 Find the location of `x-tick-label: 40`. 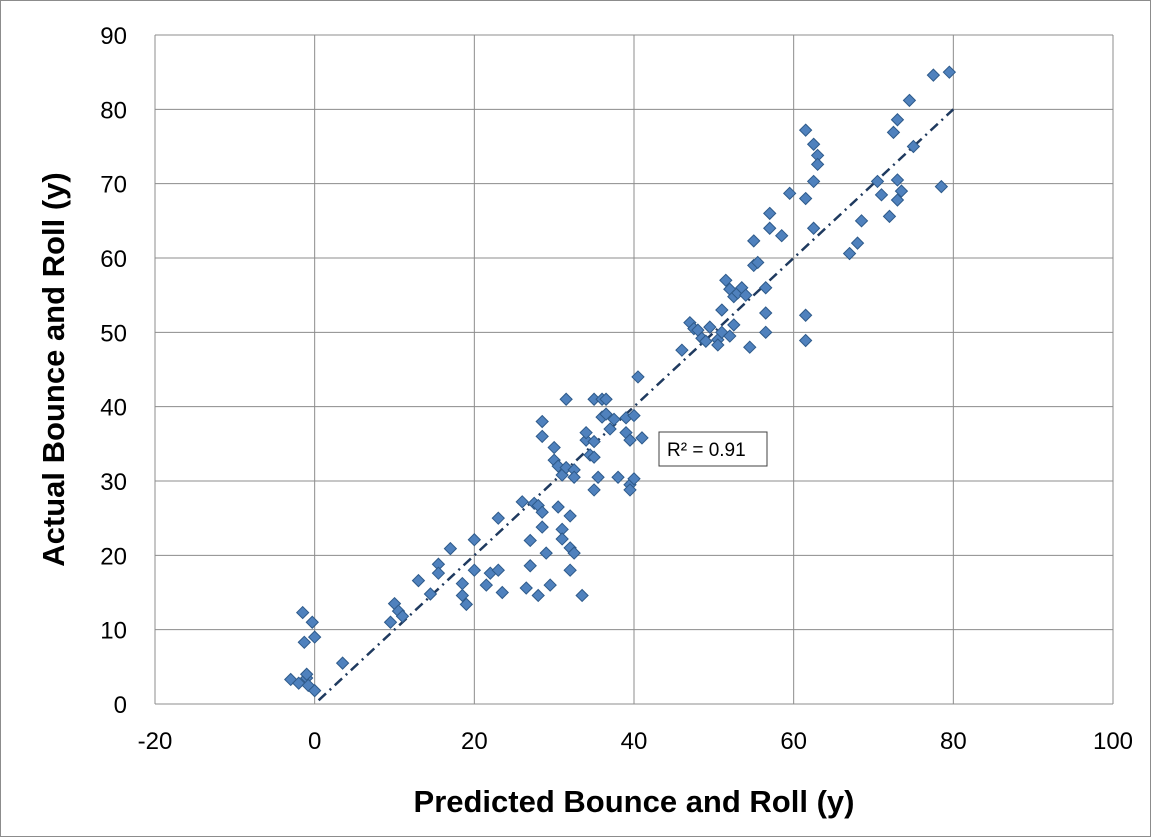

x-tick-label: 40 is located at coordinates (634, 741).